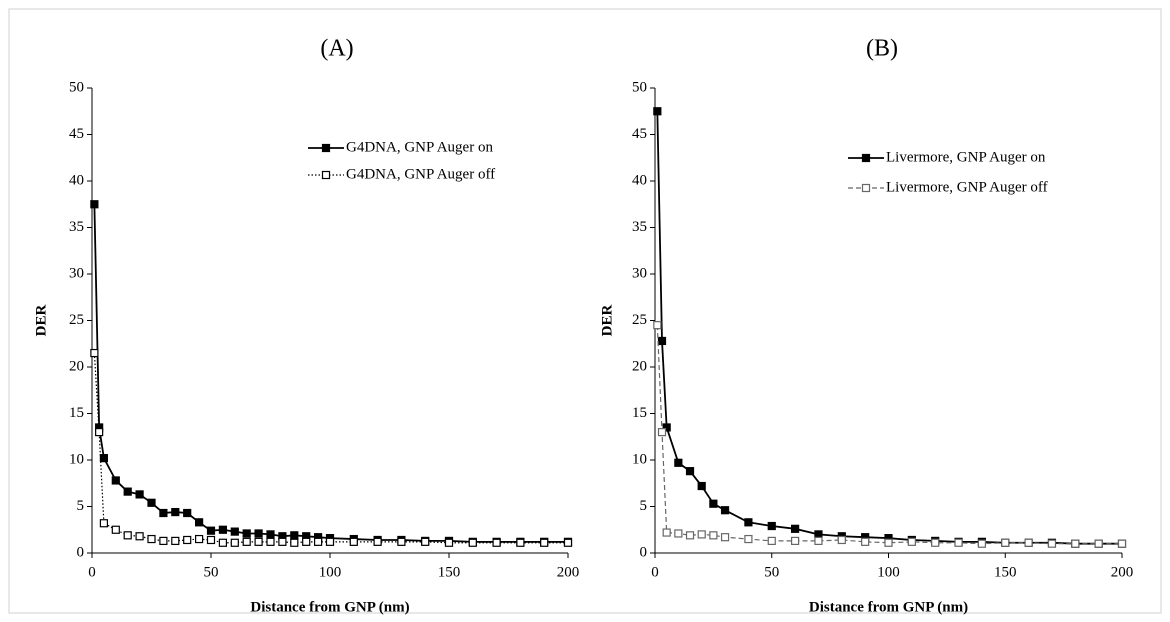 The image size is (1170, 622). What do you see at coordinates (420, 174) in the screenshot?
I see `legend-label: G4DNA, GNP Auger off` at bounding box center [420, 174].